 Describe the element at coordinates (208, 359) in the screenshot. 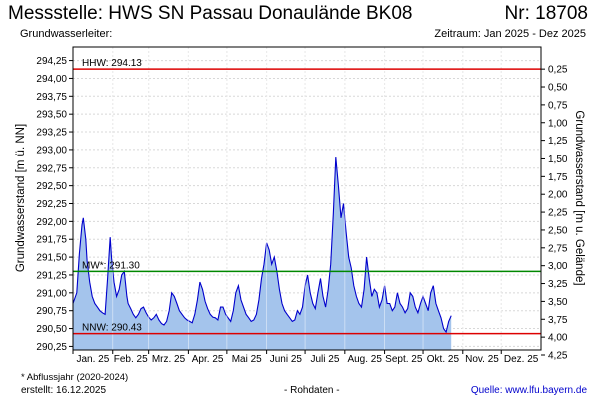

I see `month-label: Apr. 25` at that location.